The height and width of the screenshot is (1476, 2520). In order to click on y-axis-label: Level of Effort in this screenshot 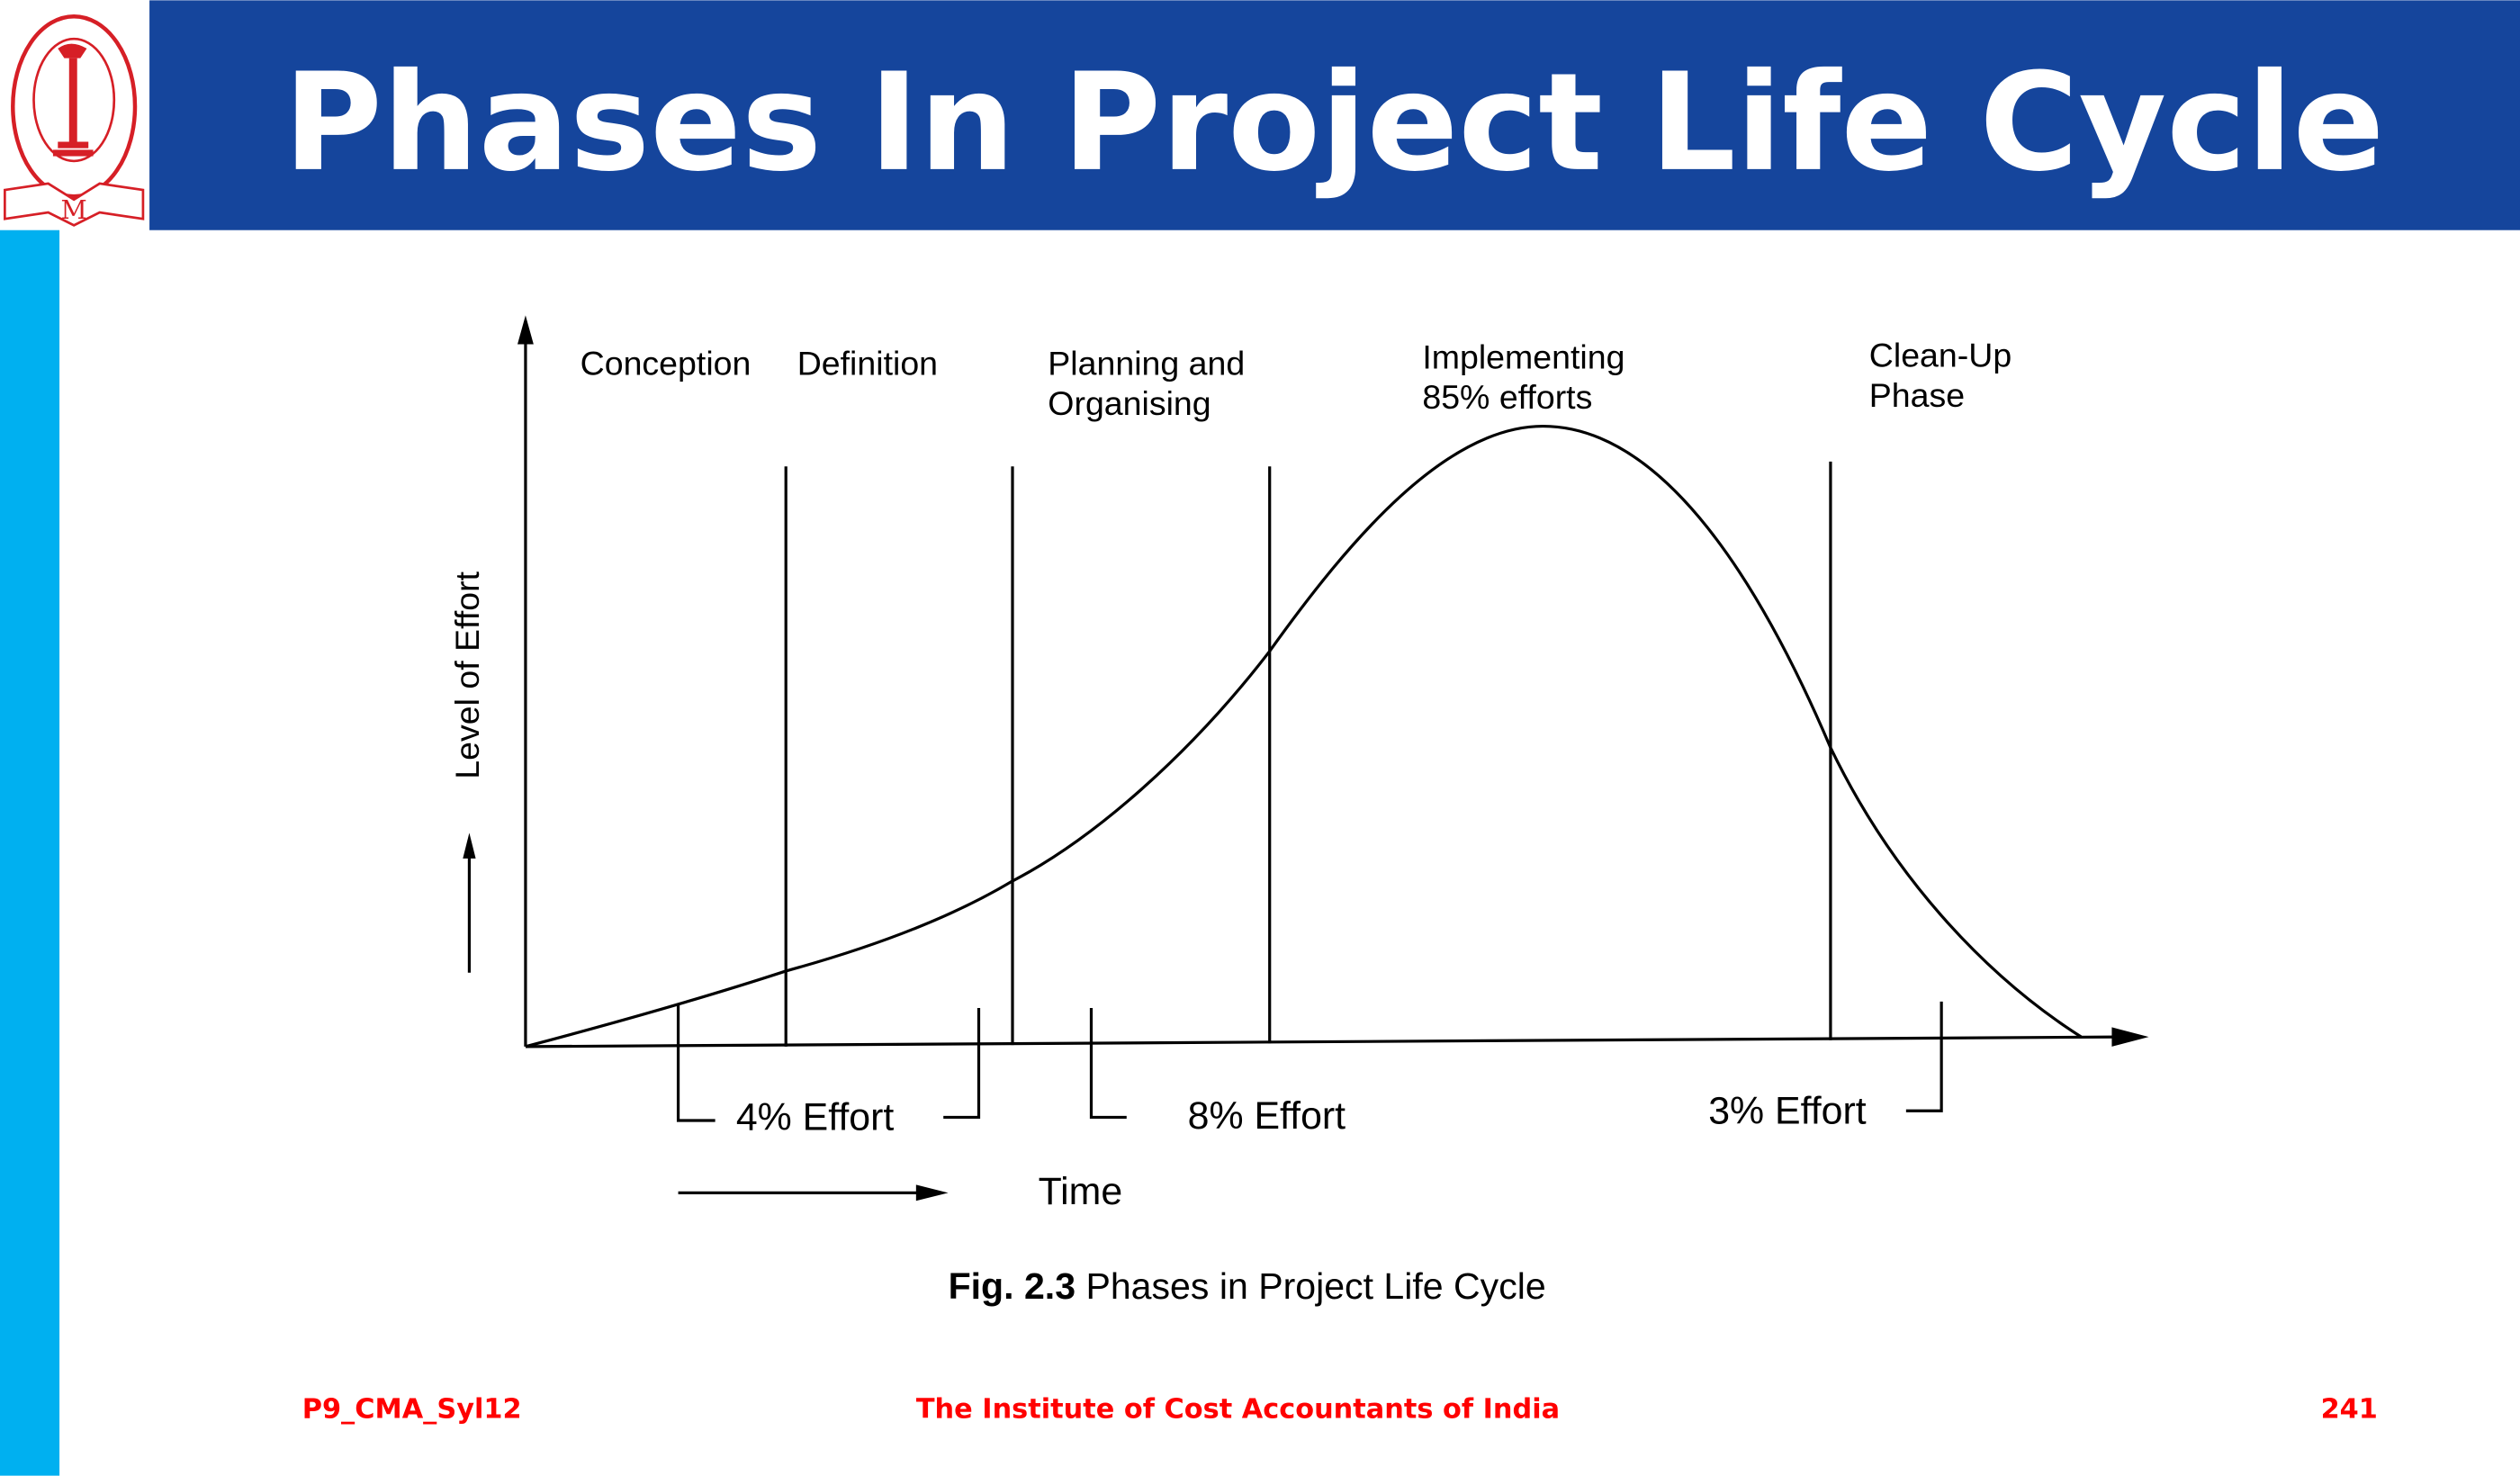, I will do `click(467, 674)`.